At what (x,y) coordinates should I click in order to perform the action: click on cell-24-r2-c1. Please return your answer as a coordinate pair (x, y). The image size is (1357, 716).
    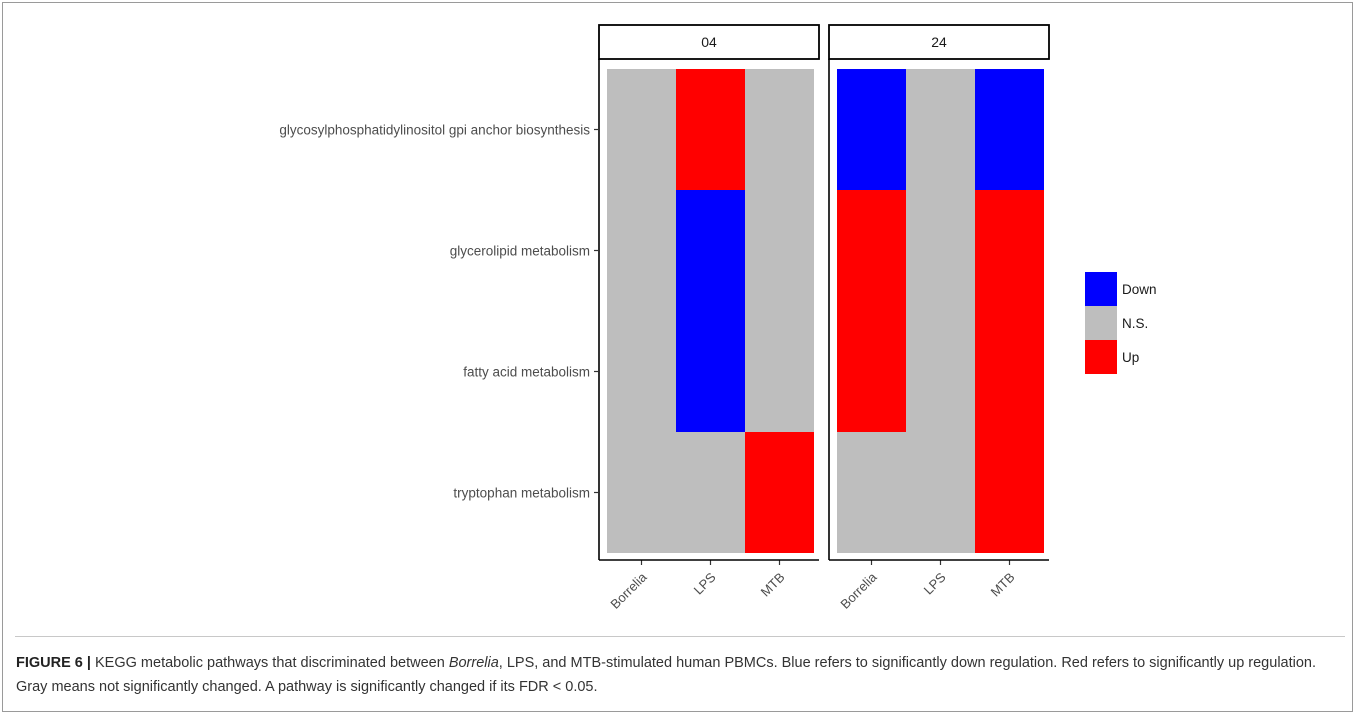
    Looking at the image, I should click on (940, 371).